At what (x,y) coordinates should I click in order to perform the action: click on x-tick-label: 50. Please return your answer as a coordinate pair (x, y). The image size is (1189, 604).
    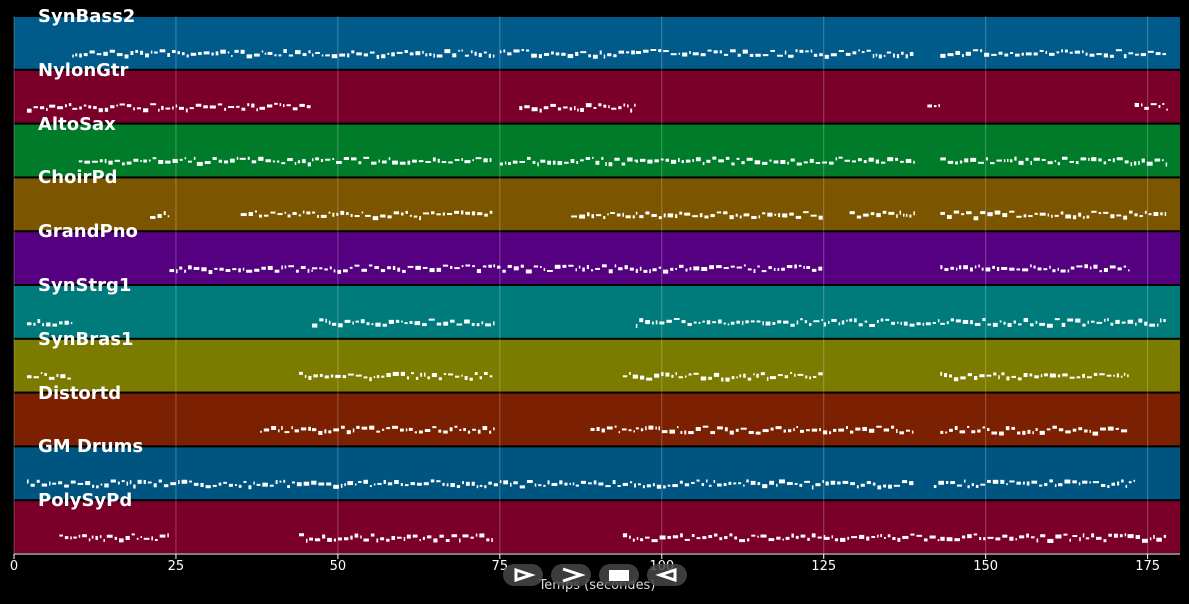
    Looking at the image, I should click on (338, 566).